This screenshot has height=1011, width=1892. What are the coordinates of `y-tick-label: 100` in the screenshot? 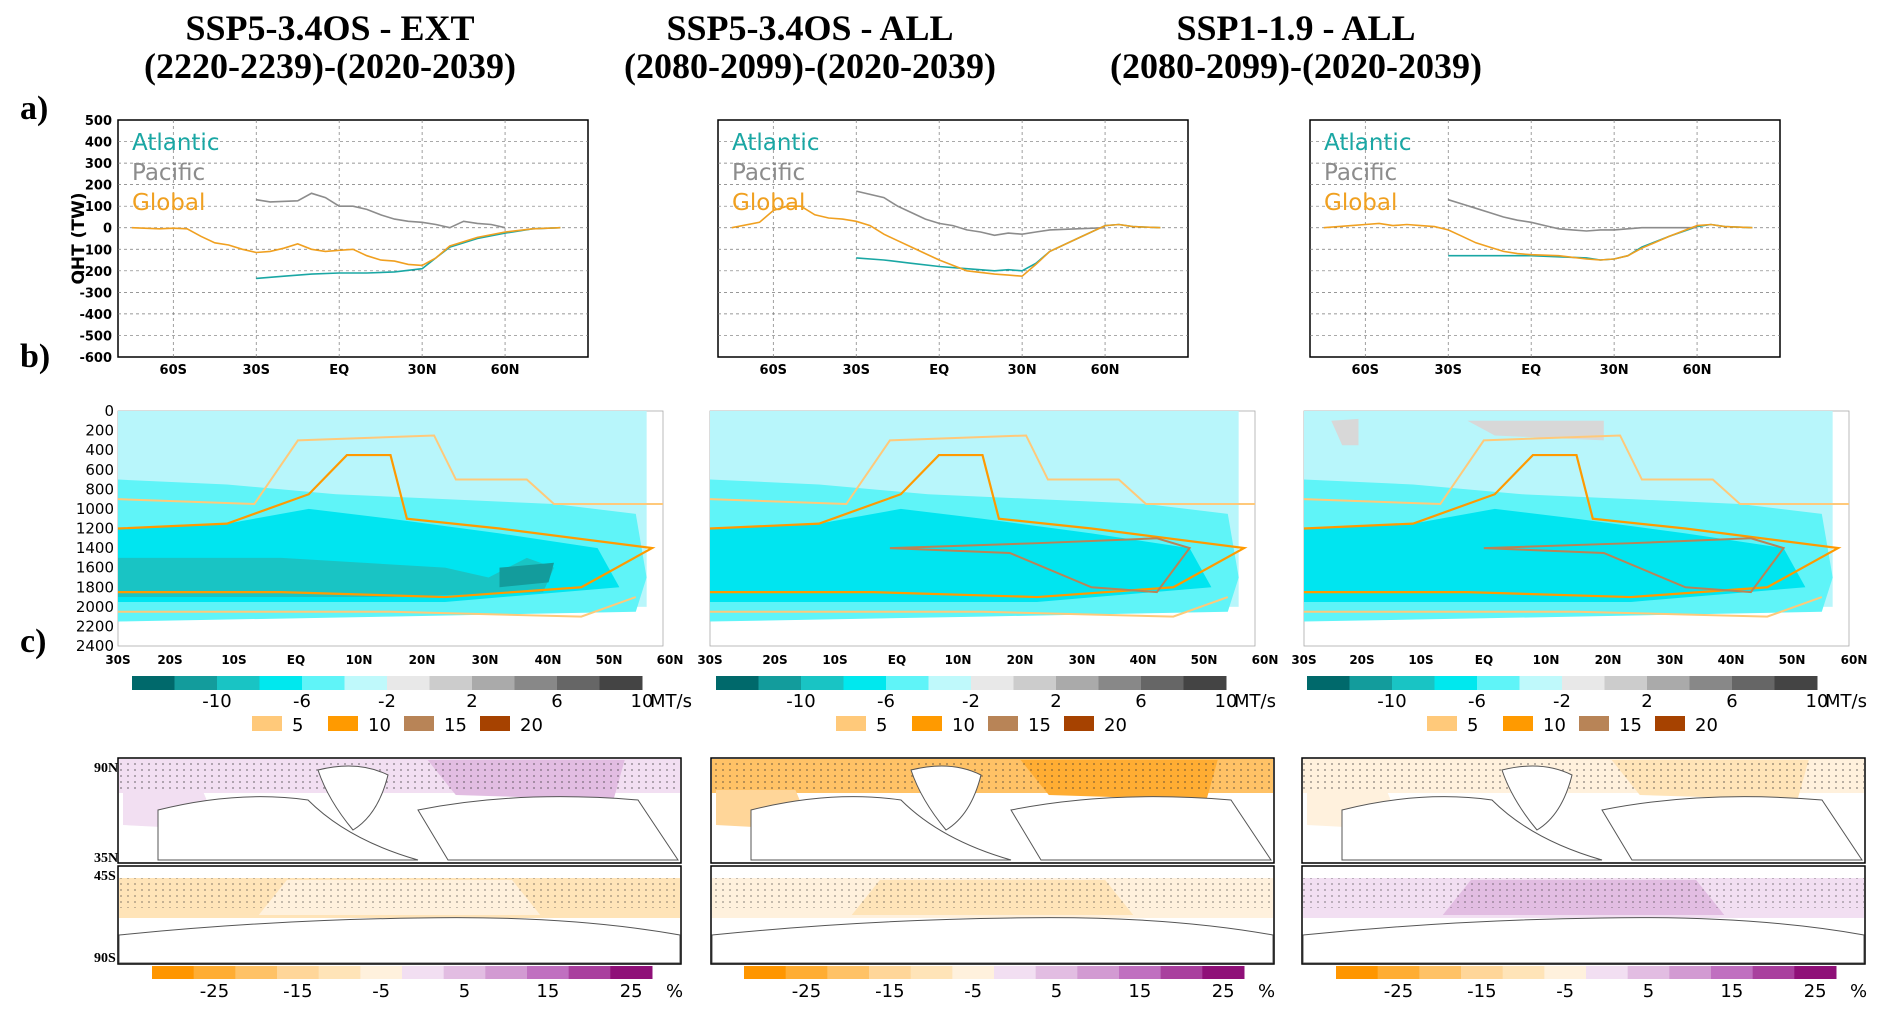 It's located at (98, 207).